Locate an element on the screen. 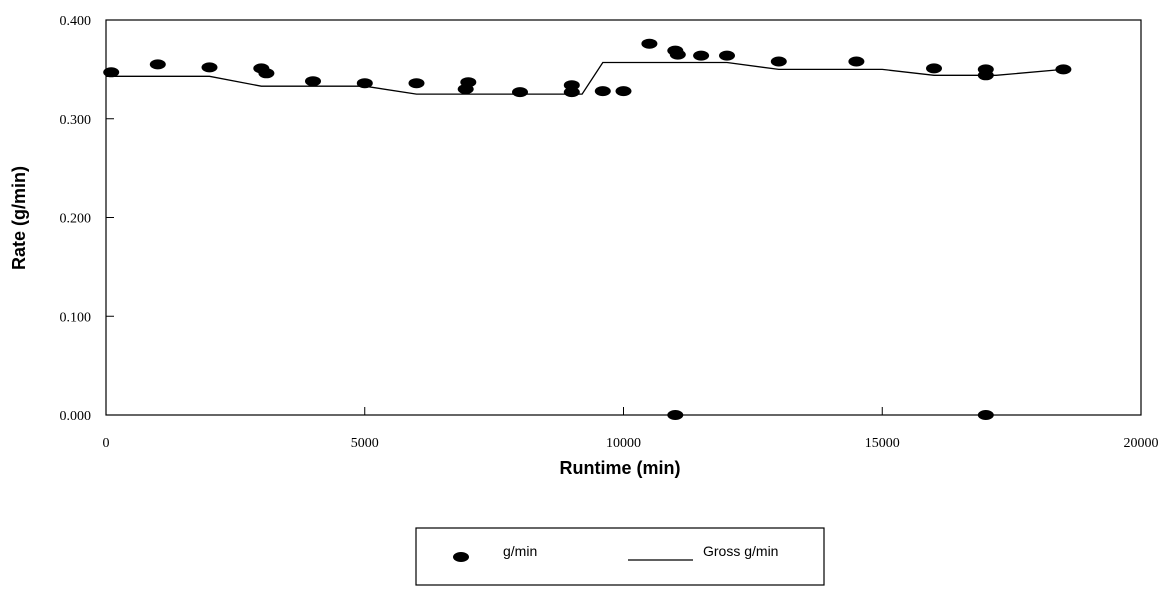 The image size is (1166, 593). y-axis-ticks: 0.000 0.100 0.200 0.300 0.400 is located at coordinates (87, 219).